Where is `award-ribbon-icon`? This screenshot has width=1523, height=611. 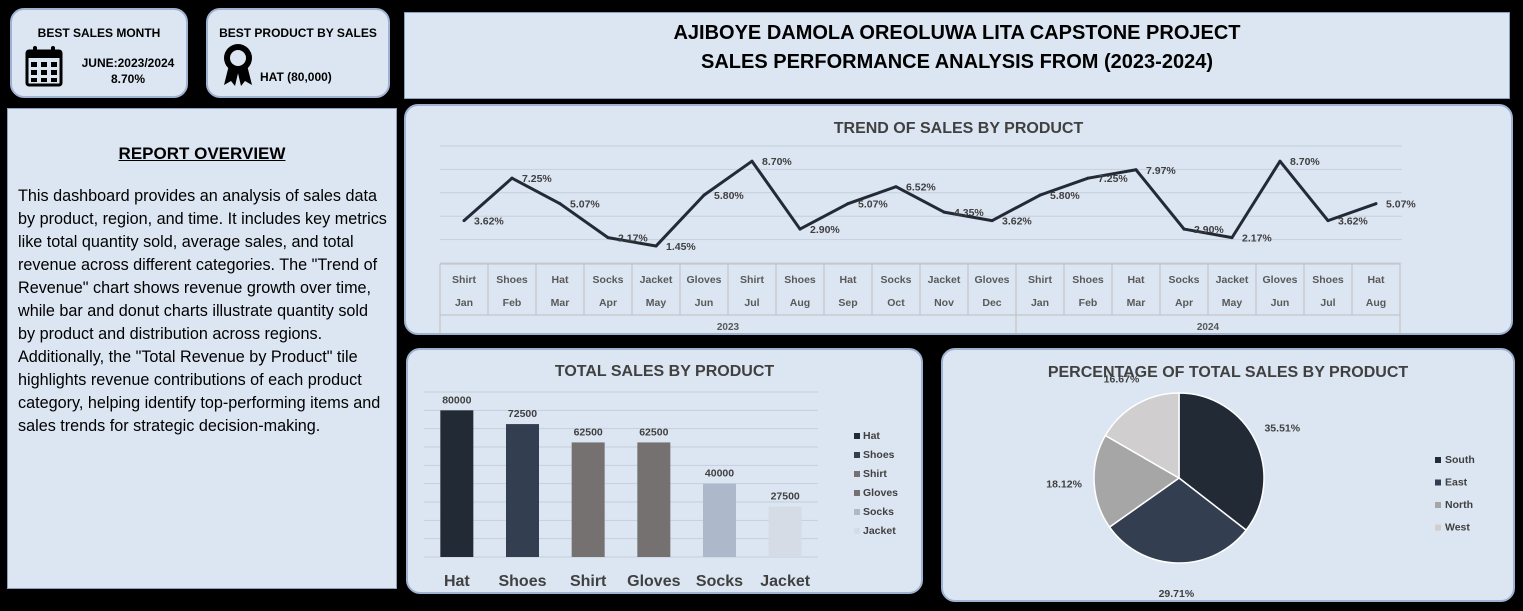
award-ribbon-icon is located at coordinates (238, 65).